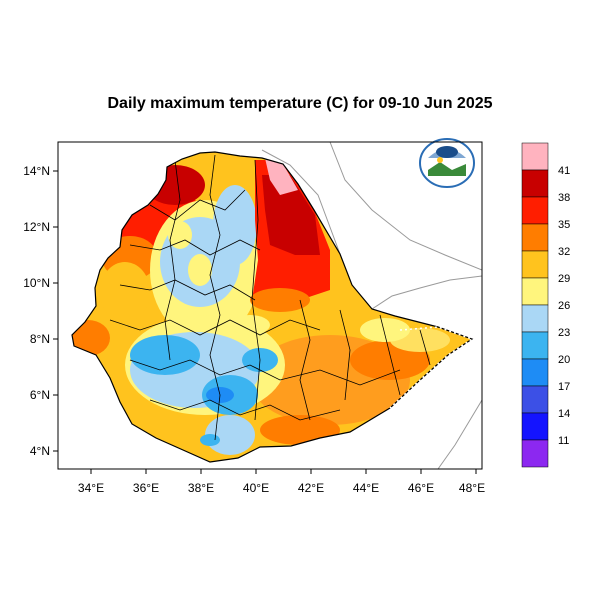 The height and width of the screenshot is (600, 600). What do you see at coordinates (564, 387) in the screenshot?
I see `colorbar-label: 17` at bounding box center [564, 387].